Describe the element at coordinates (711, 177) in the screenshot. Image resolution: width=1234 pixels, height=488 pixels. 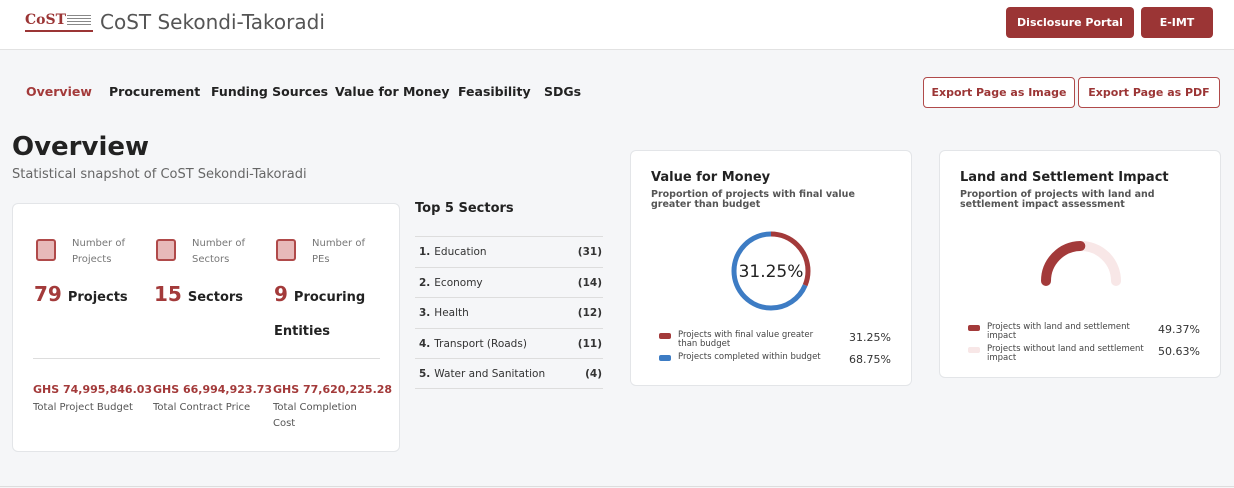
I see `card-title: Value for Money` at that location.